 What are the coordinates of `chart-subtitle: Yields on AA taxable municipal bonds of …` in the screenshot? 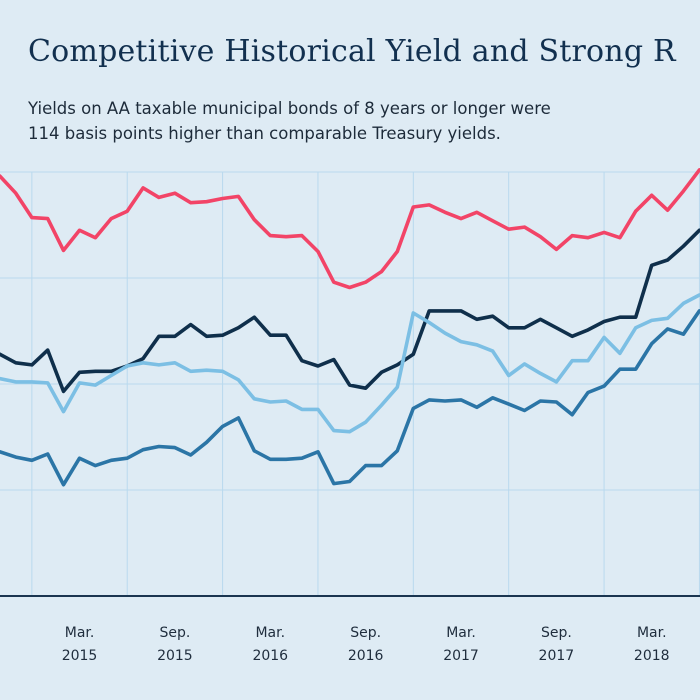 It's located at (348, 121).